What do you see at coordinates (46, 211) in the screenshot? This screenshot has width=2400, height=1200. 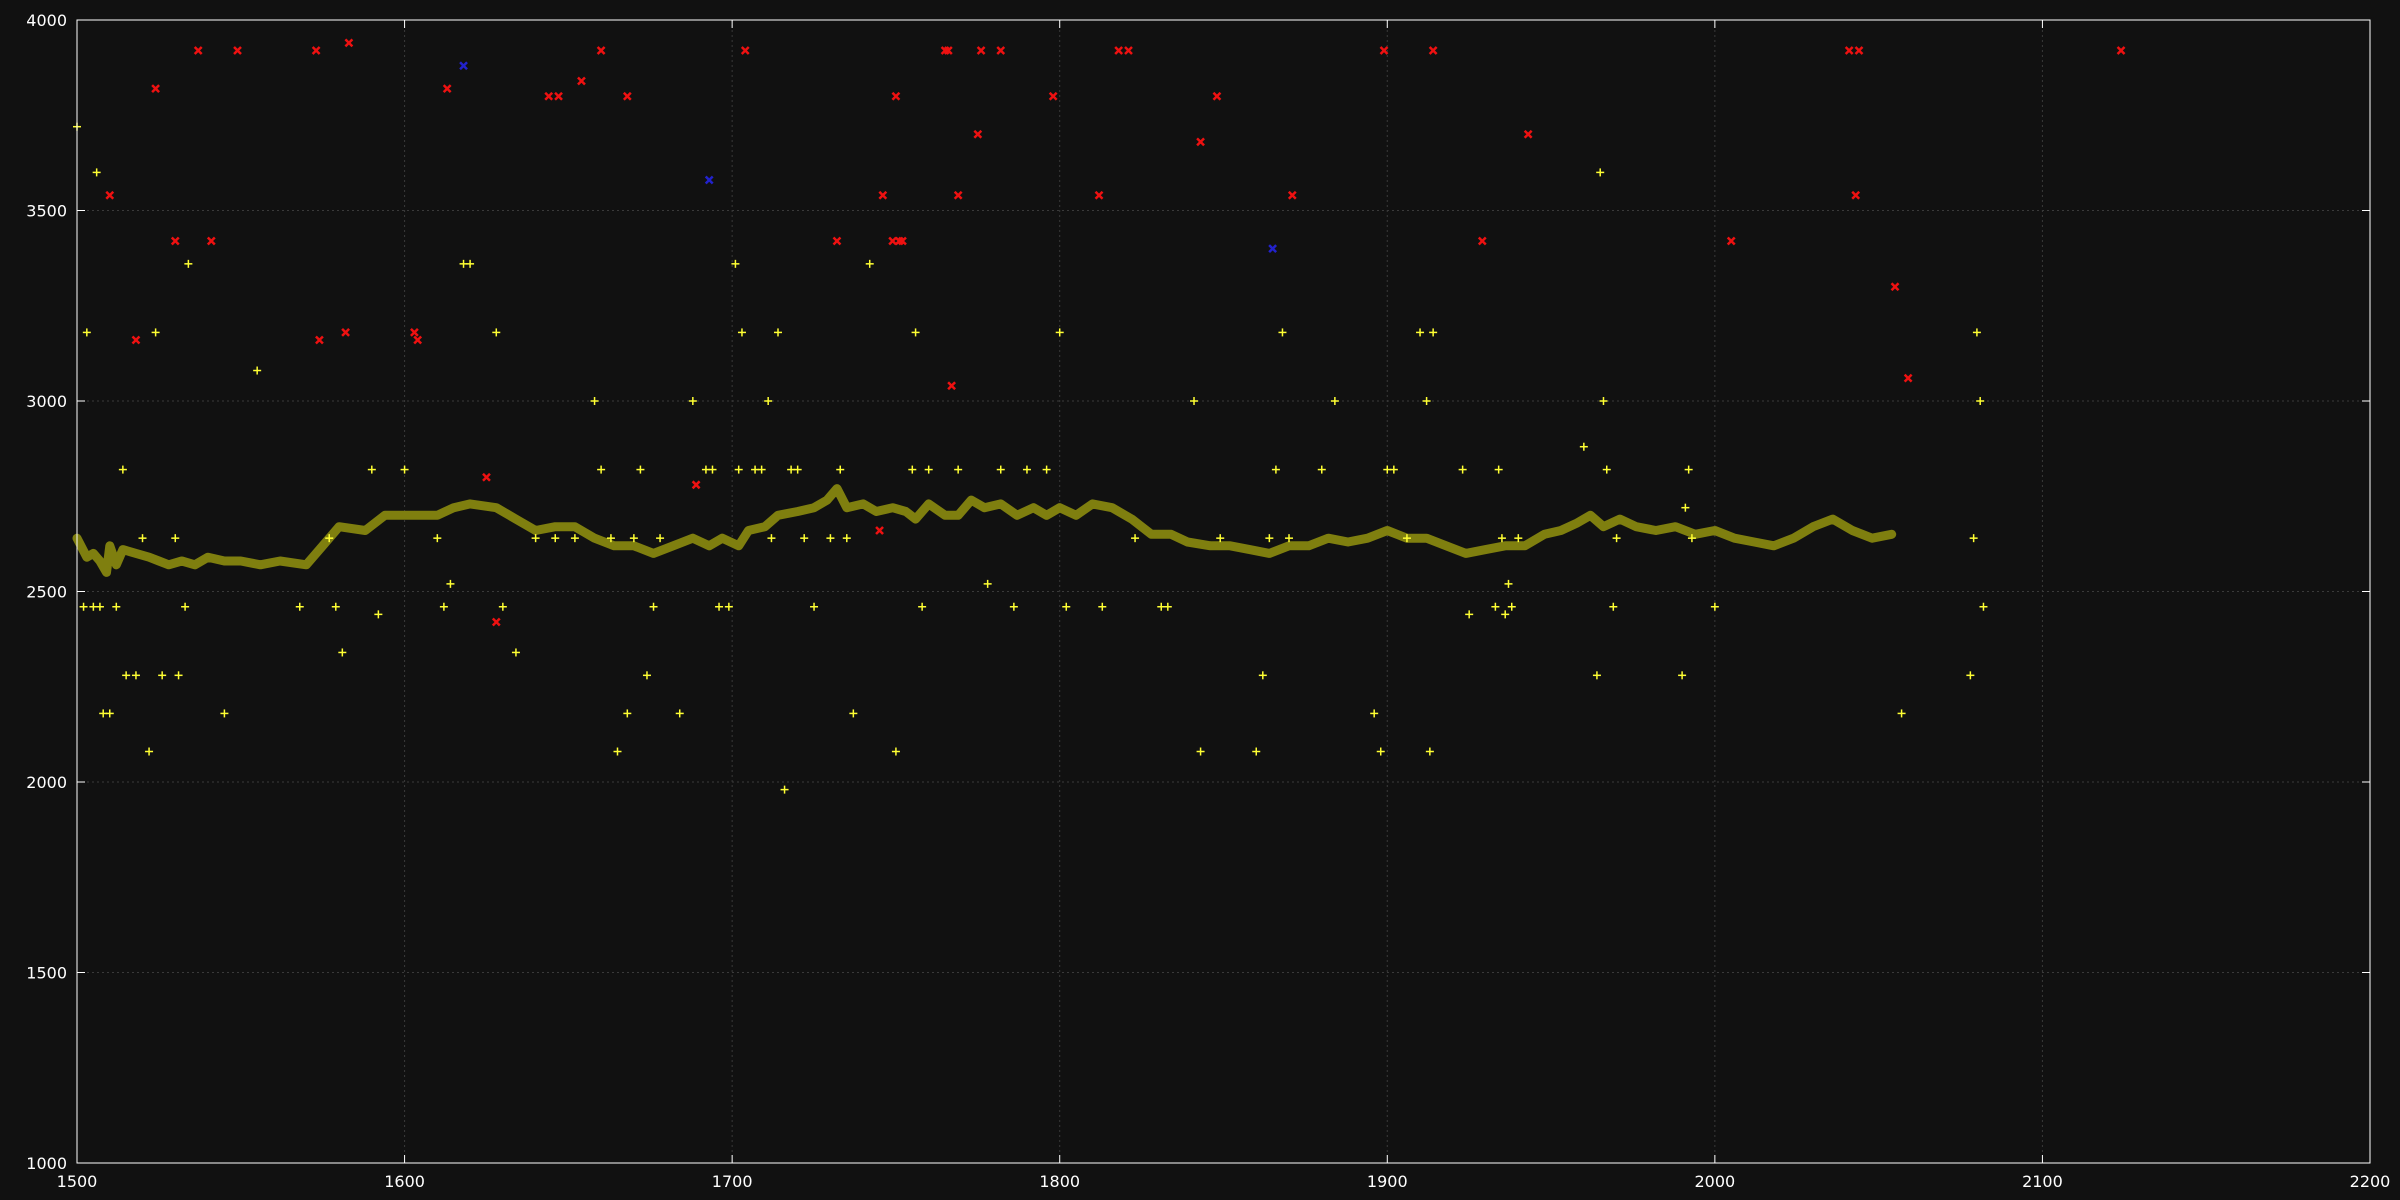 I see `y-tick-label: 3500` at bounding box center [46, 211].